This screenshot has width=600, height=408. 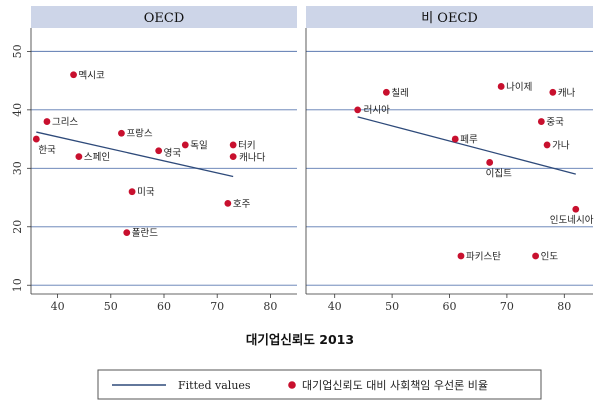 I want to click on point-label: 가나, so click(x=561, y=145).